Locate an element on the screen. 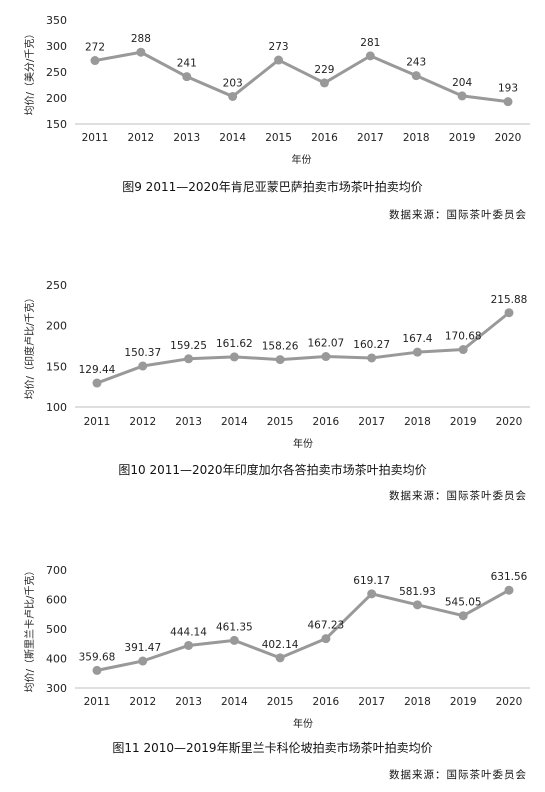 This screenshot has height=792, width=545. y-axis-label: 均价/（美分/千克） is located at coordinates (29, 72).